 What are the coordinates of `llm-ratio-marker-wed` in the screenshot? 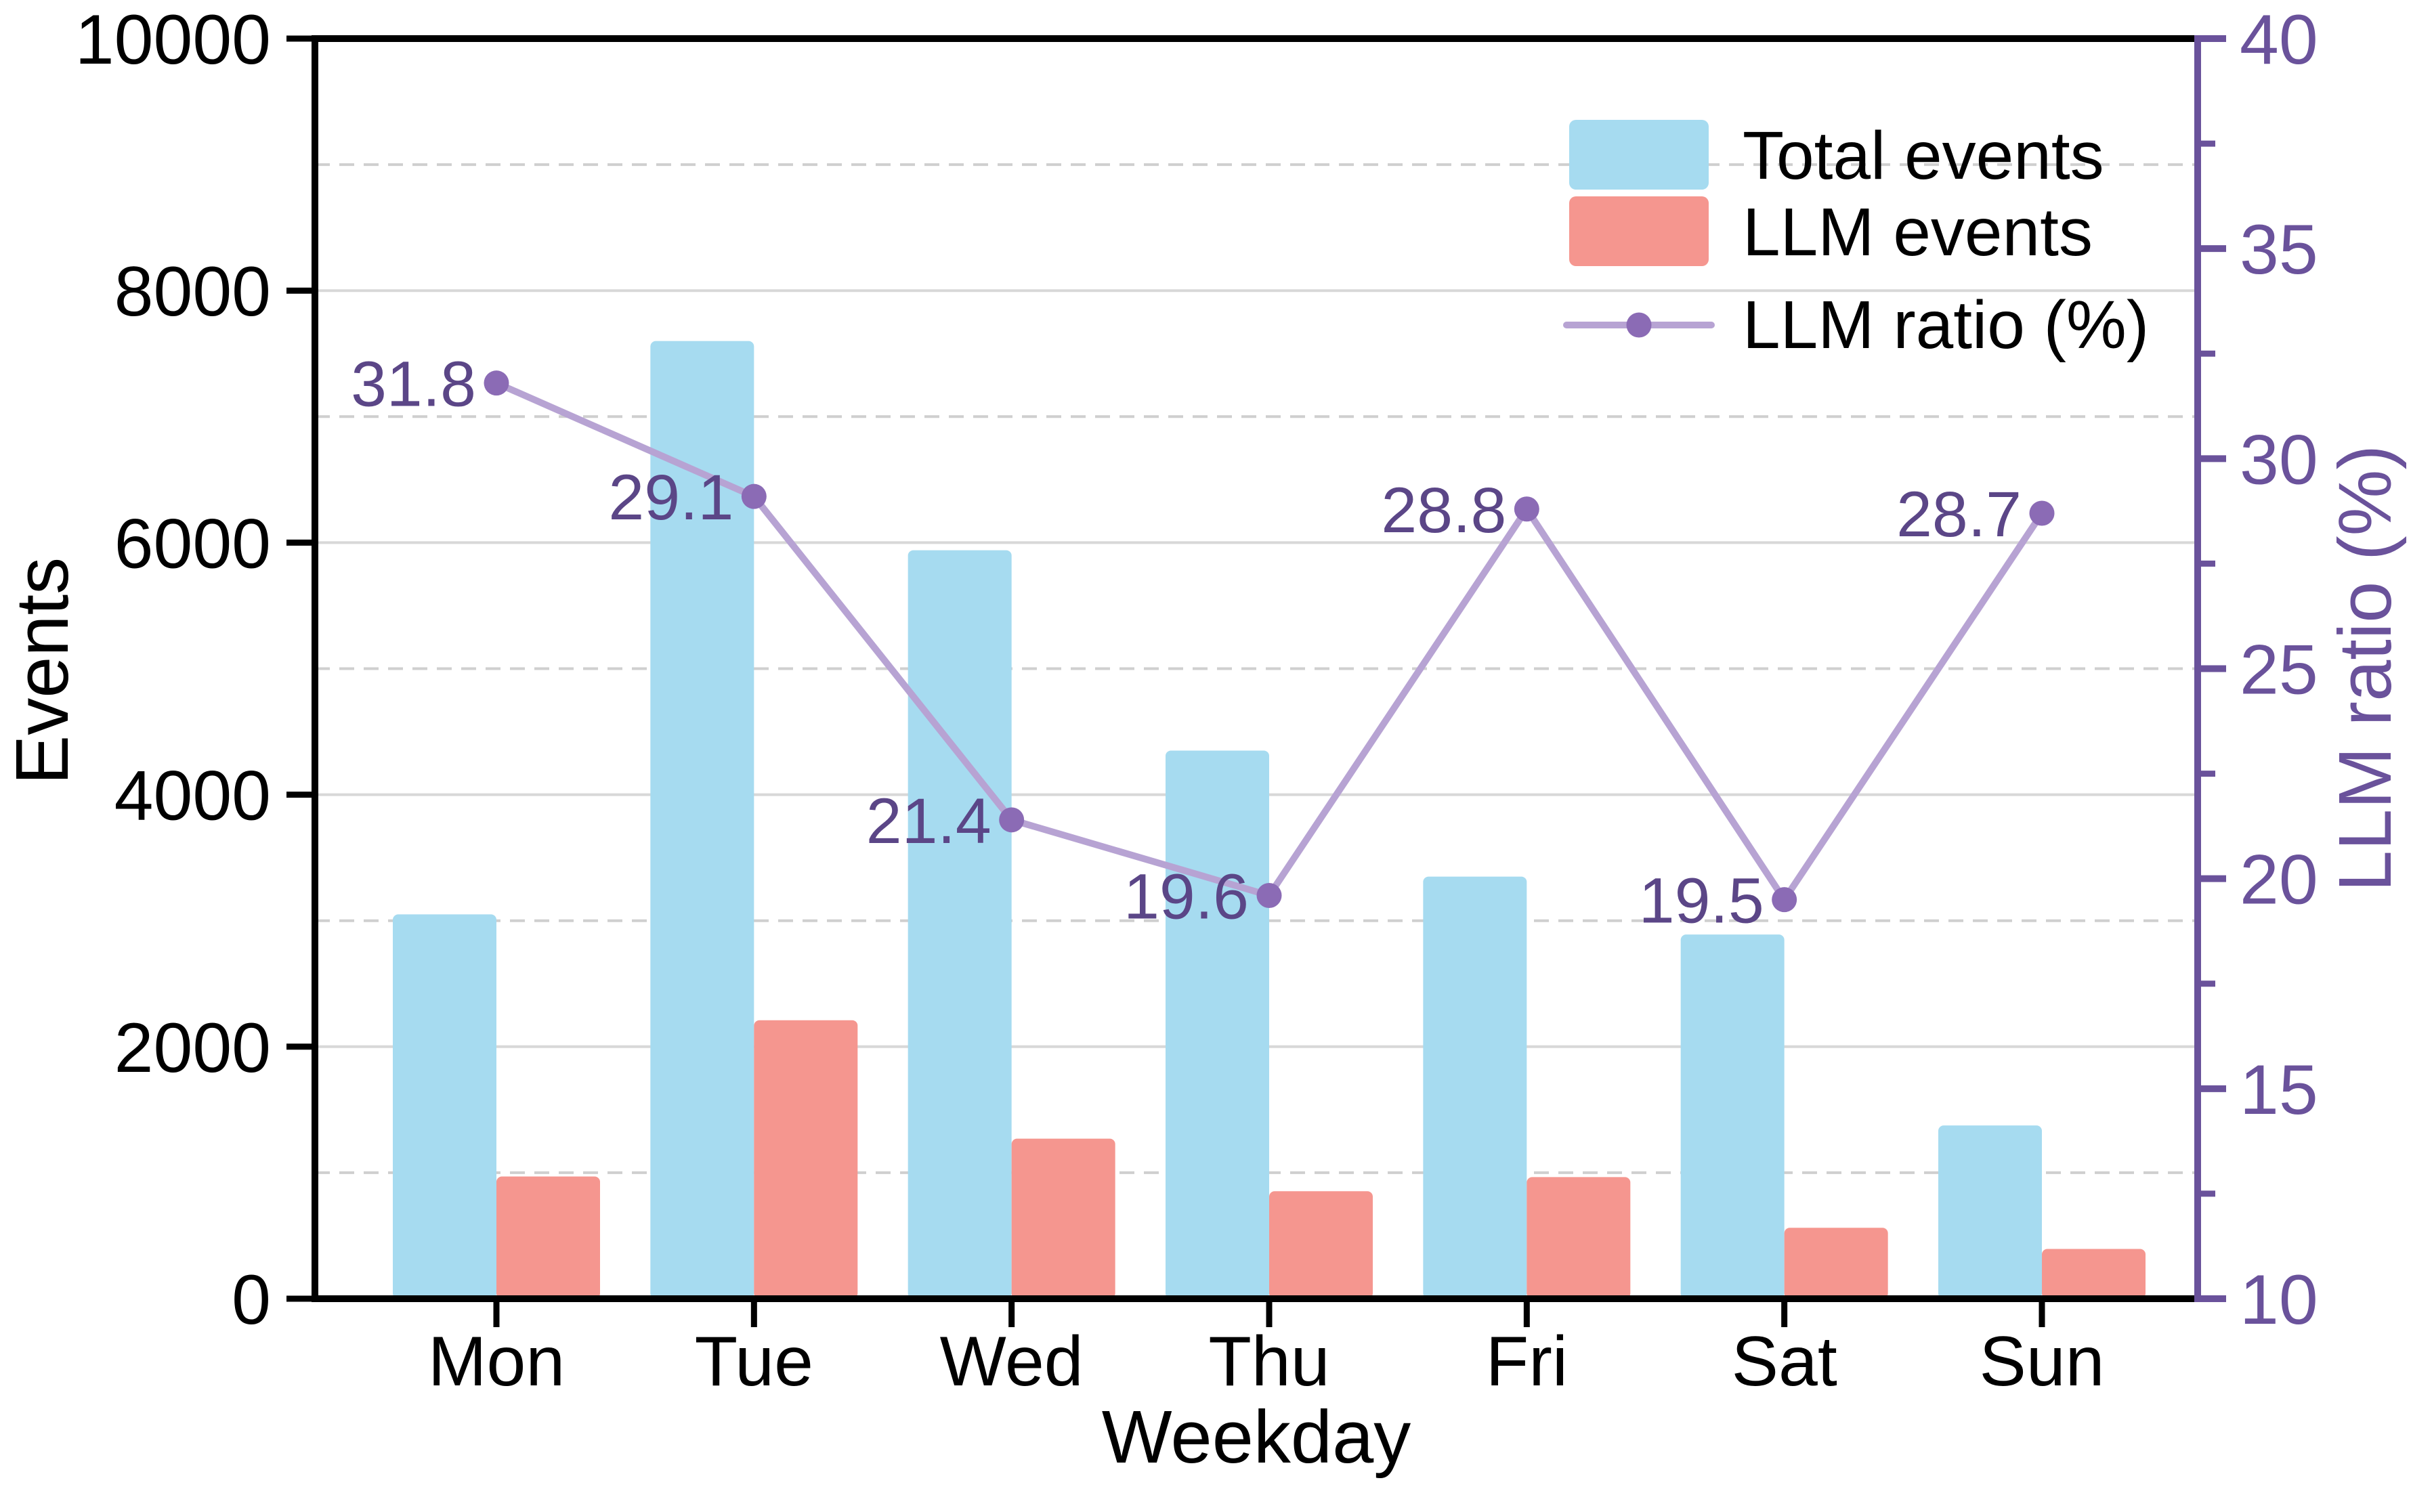 It's located at (1012, 820).